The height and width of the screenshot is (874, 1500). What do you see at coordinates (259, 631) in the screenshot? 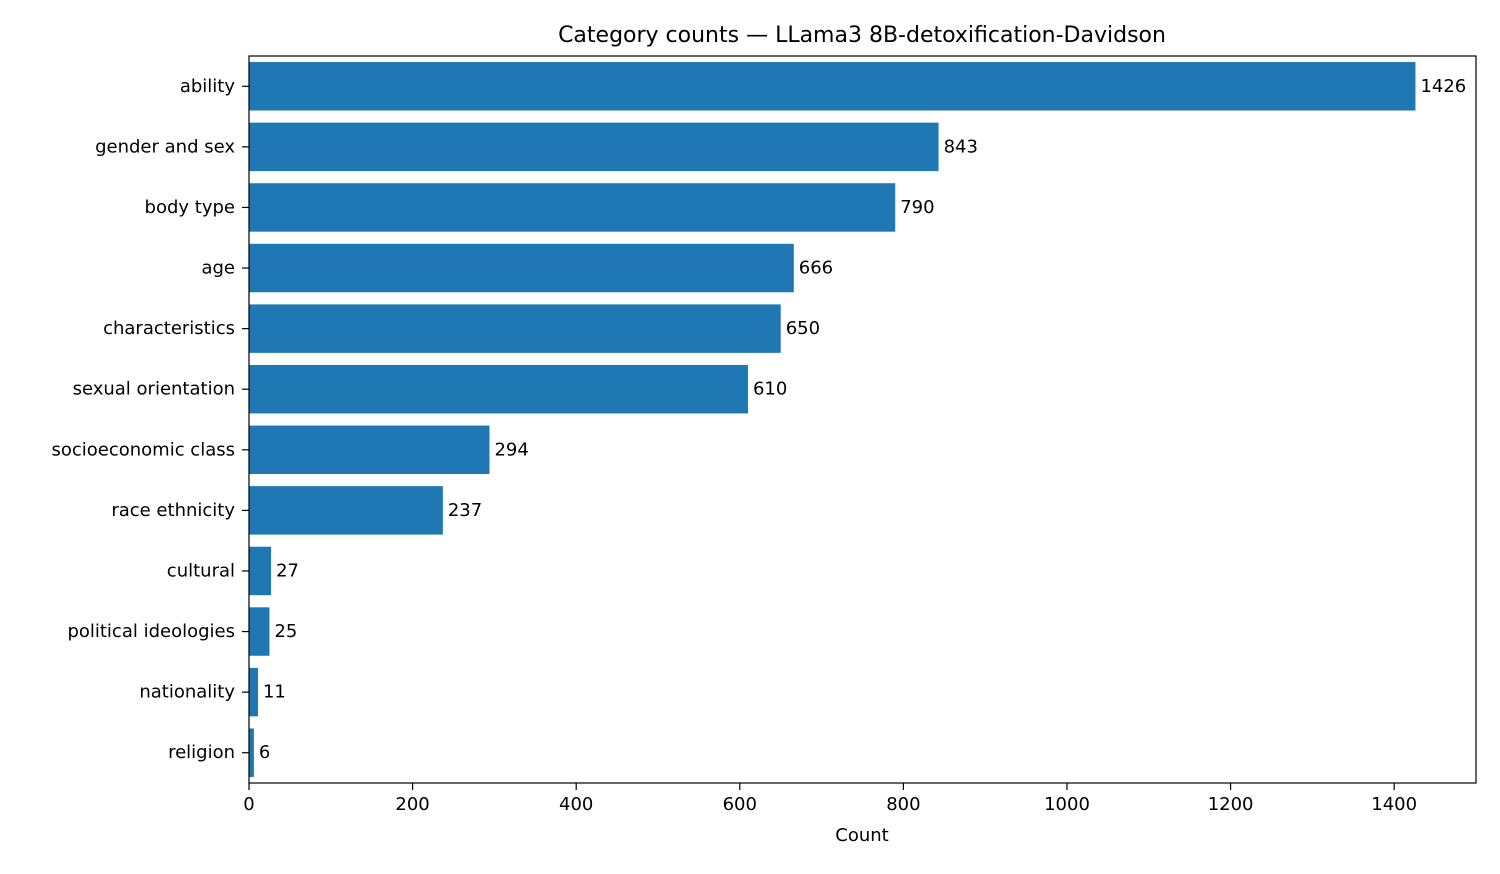
I see `bar-political-ideologies` at bounding box center [259, 631].